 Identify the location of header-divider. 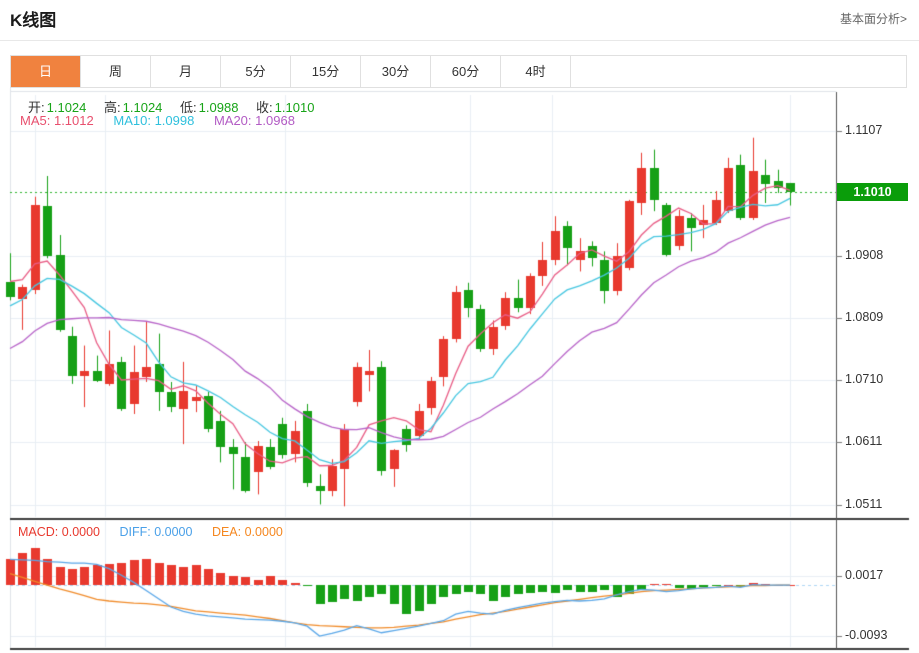
(459, 40).